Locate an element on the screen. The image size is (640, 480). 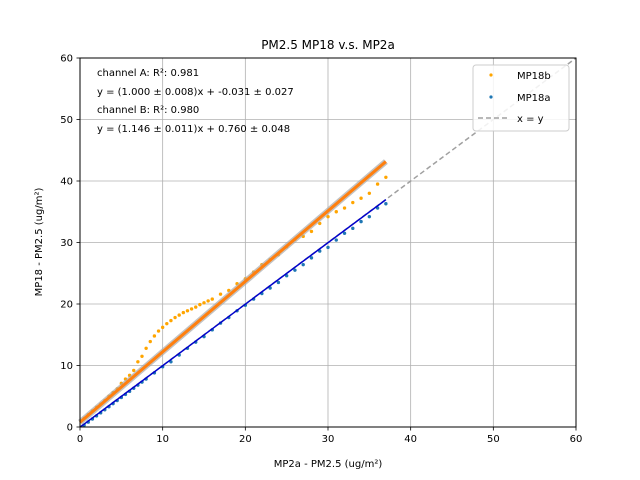
x-tick-label: 50 is located at coordinates (493, 439).